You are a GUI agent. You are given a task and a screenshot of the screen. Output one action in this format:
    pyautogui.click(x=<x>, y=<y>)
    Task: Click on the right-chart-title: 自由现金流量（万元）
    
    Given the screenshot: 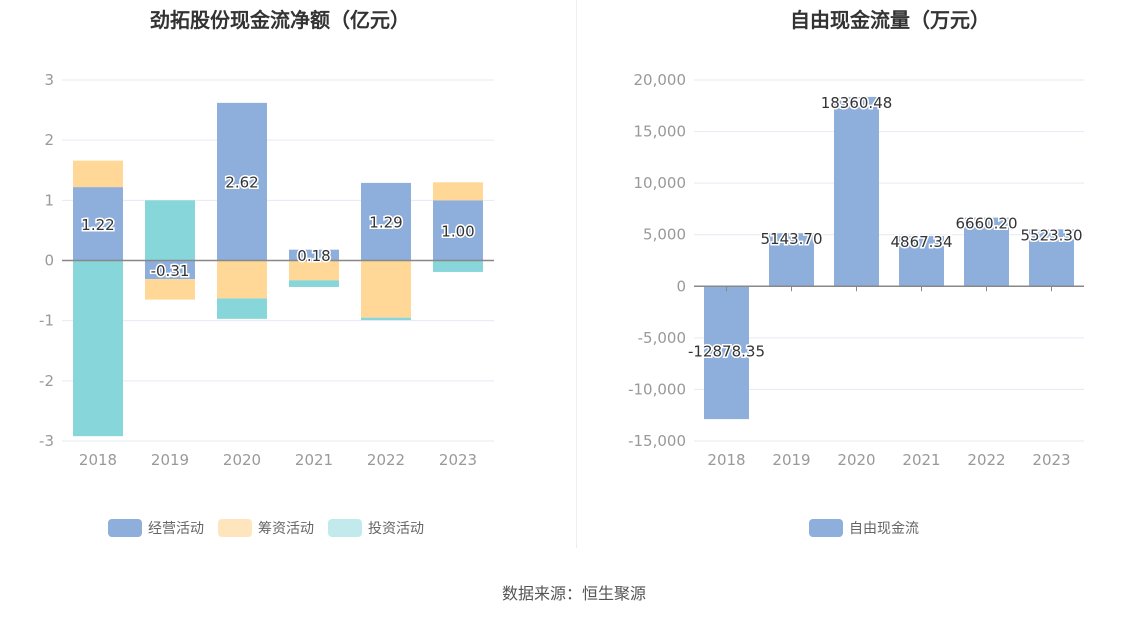 What is the action you would take?
    pyautogui.click(x=890, y=20)
    